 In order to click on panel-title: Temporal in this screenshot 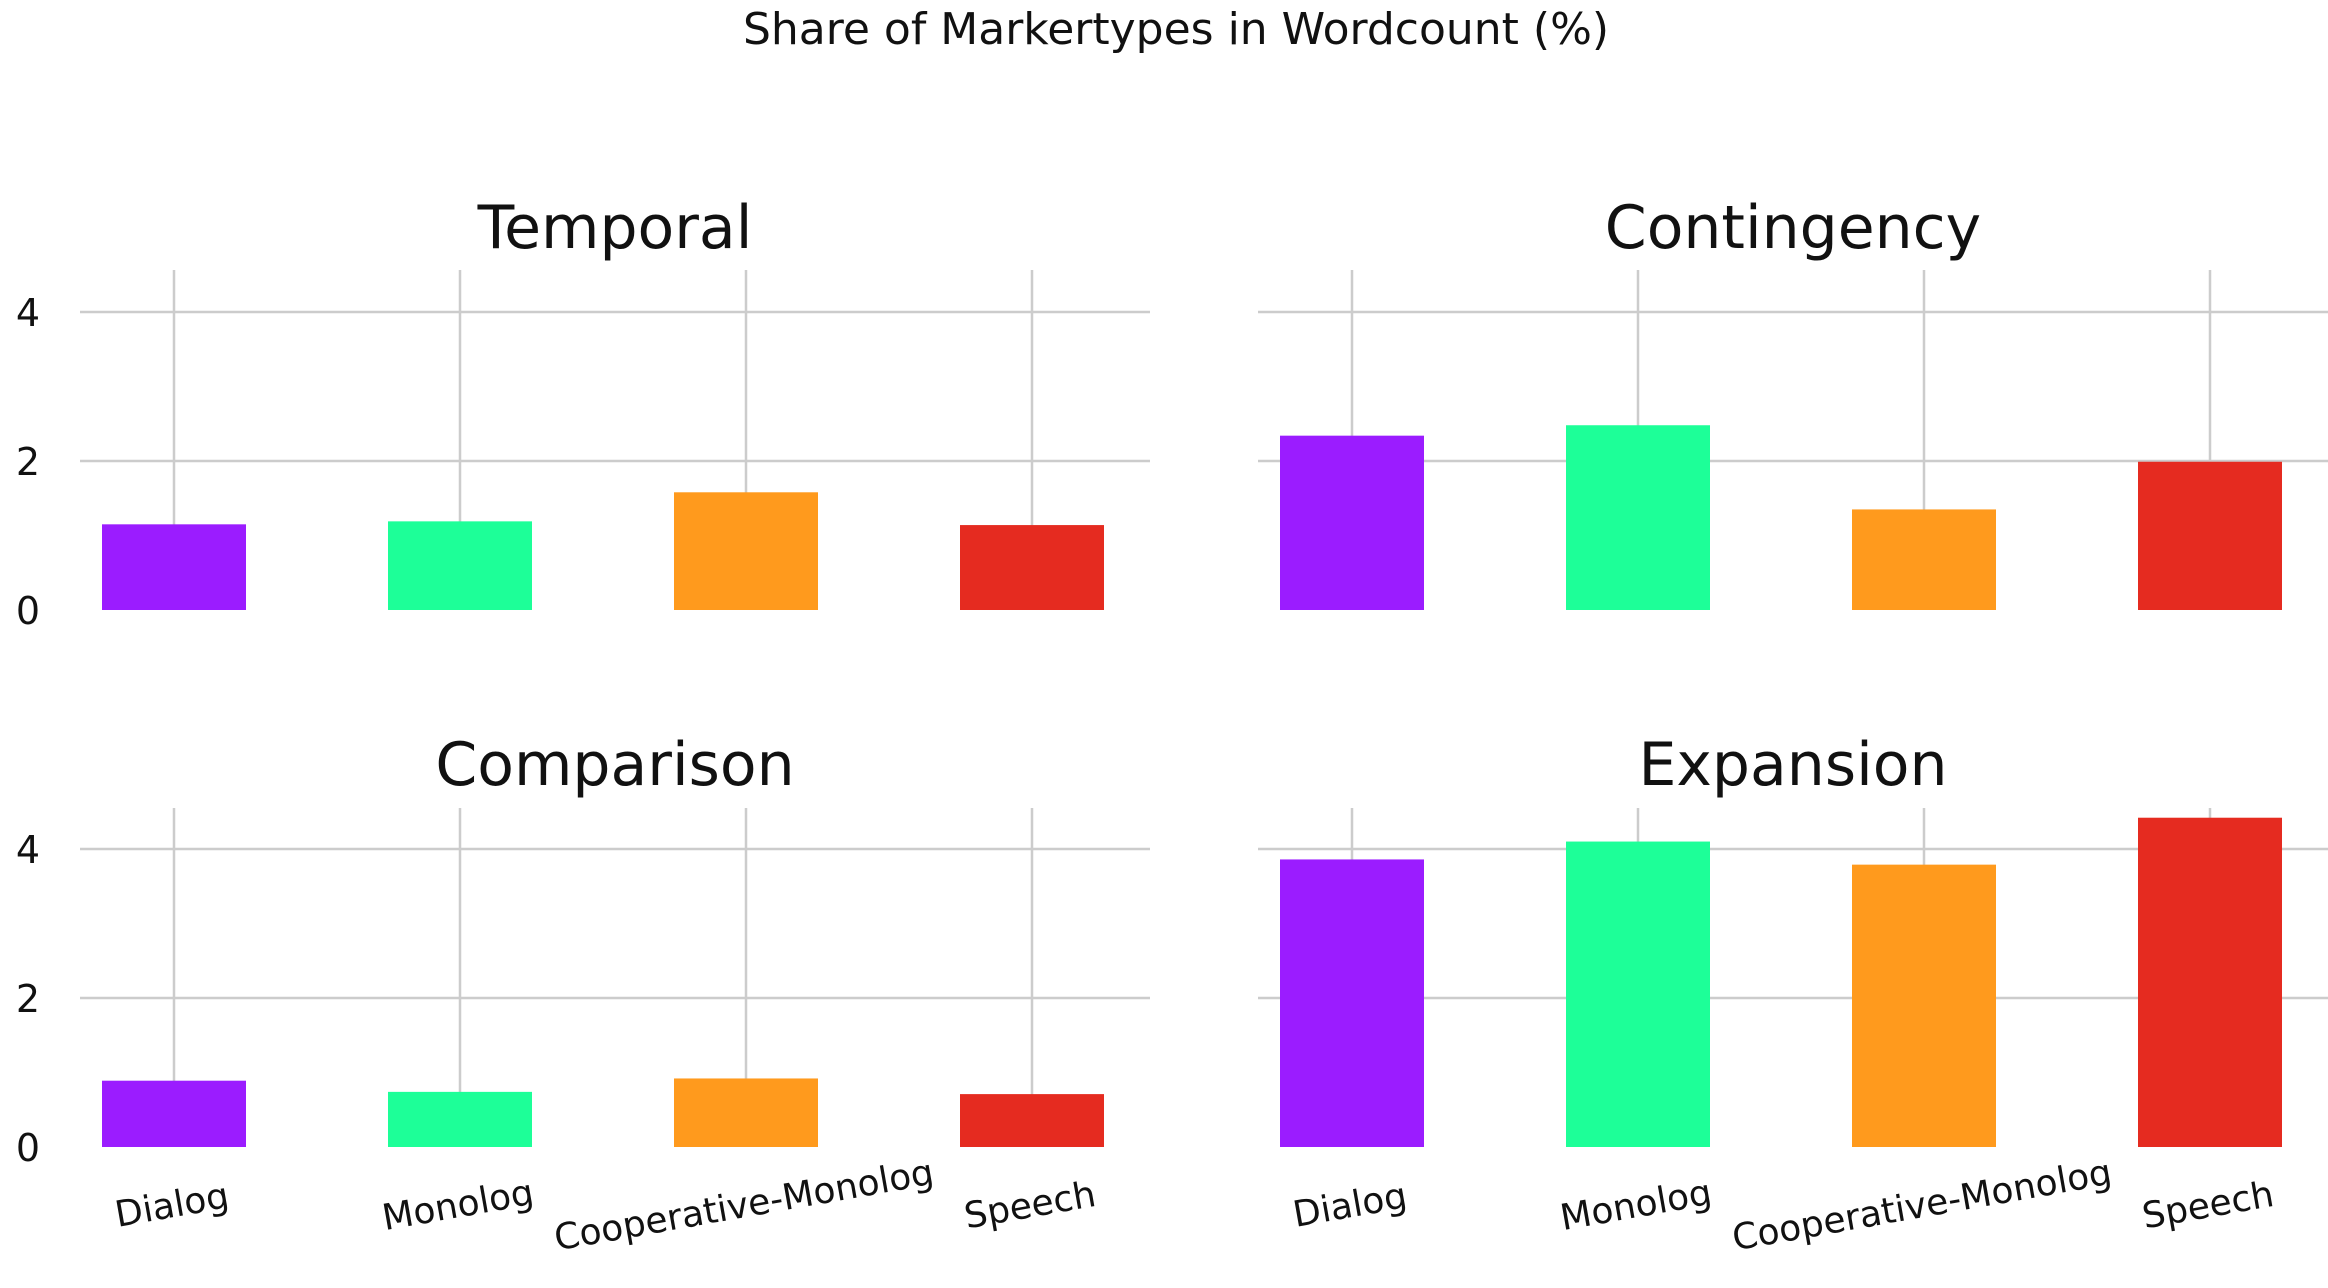, I will do `click(615, 228)`.